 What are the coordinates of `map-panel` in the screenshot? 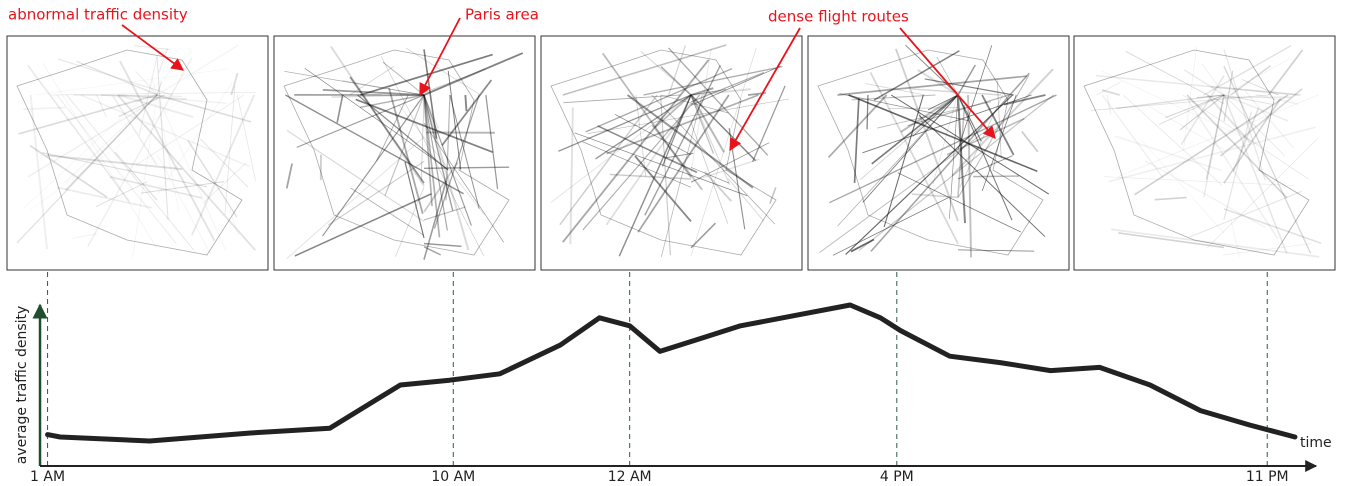 It's located at (938, 153).